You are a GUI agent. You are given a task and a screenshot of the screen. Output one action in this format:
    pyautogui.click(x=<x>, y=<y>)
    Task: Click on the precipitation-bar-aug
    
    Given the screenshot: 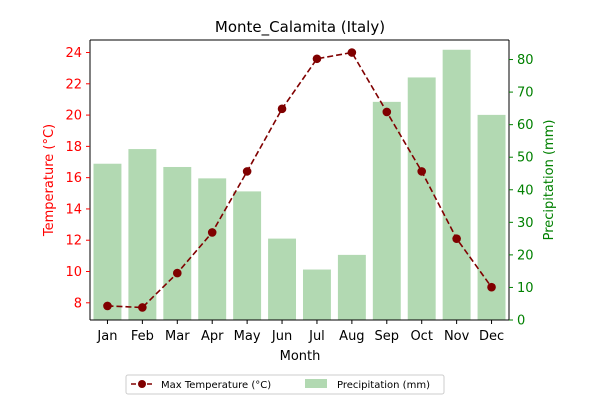 What is the action you would take?
    pyautogui.click(x=351, y=287)
    